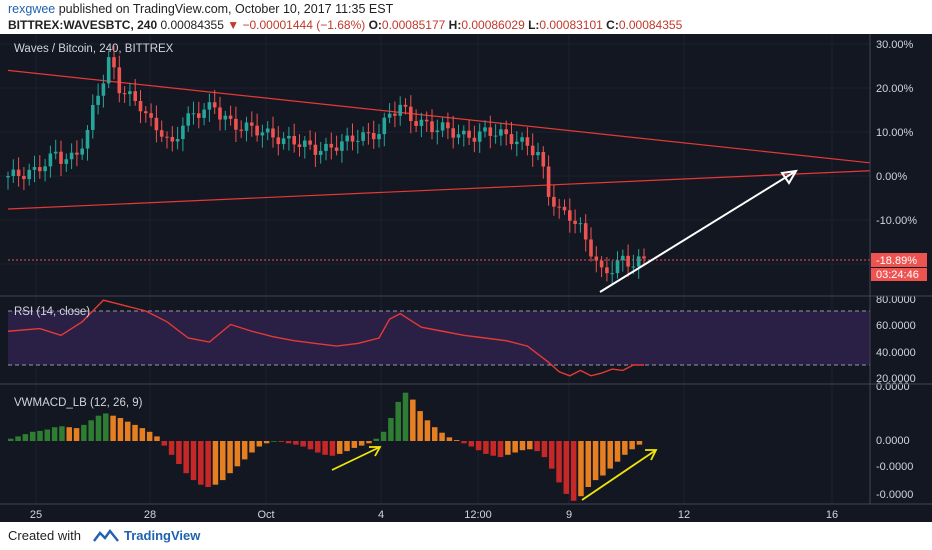  I want to click on white-arrow-head-icon, so click(789, 177).